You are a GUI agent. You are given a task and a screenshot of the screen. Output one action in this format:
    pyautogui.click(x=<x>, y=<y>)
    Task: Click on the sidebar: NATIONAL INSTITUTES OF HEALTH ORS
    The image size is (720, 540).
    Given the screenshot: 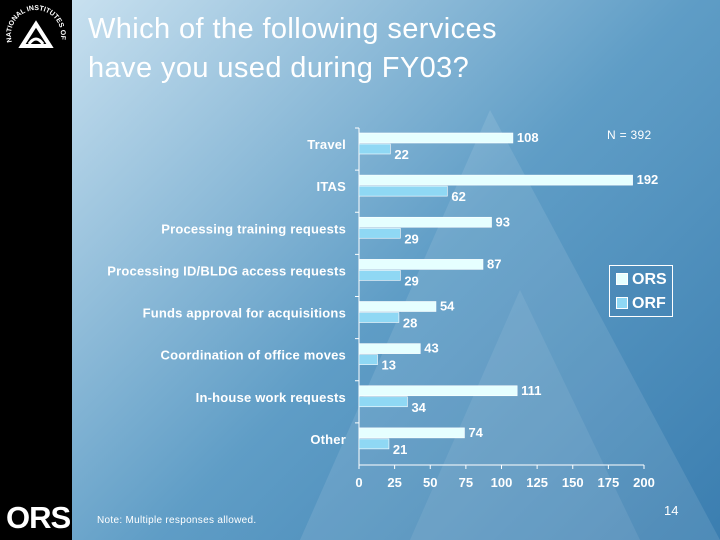 What is the action you would take?
    pyautogui.click(x=36, y=270)
    